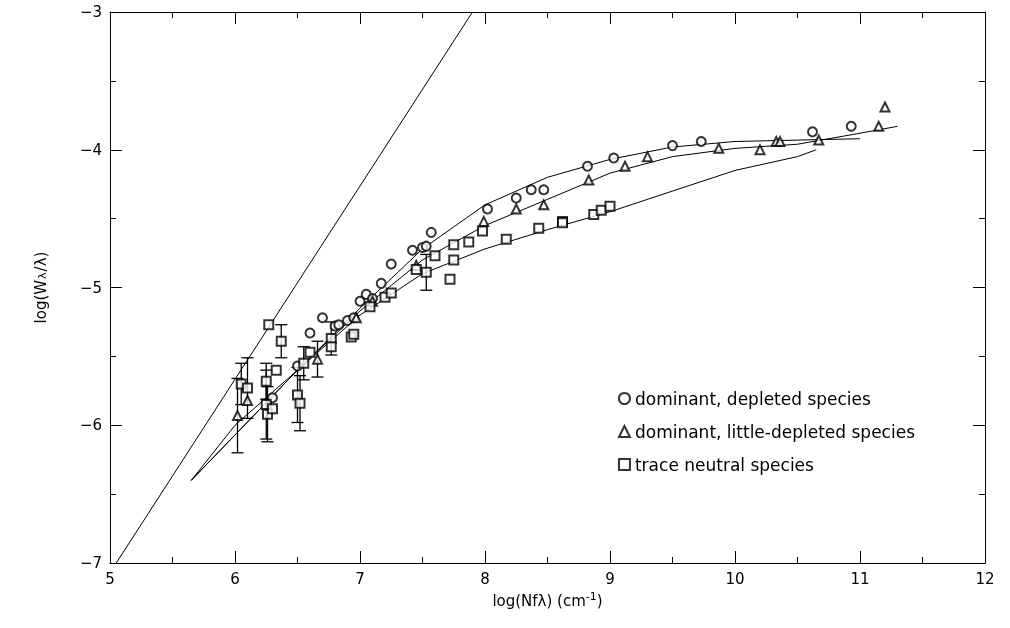 Image resolution: width=1010 pixels, height=628 pixels. Describe the element at coordinates (775, 431) in the screenshot. I see `legend-label: dominant, little-depleted species` at that location.